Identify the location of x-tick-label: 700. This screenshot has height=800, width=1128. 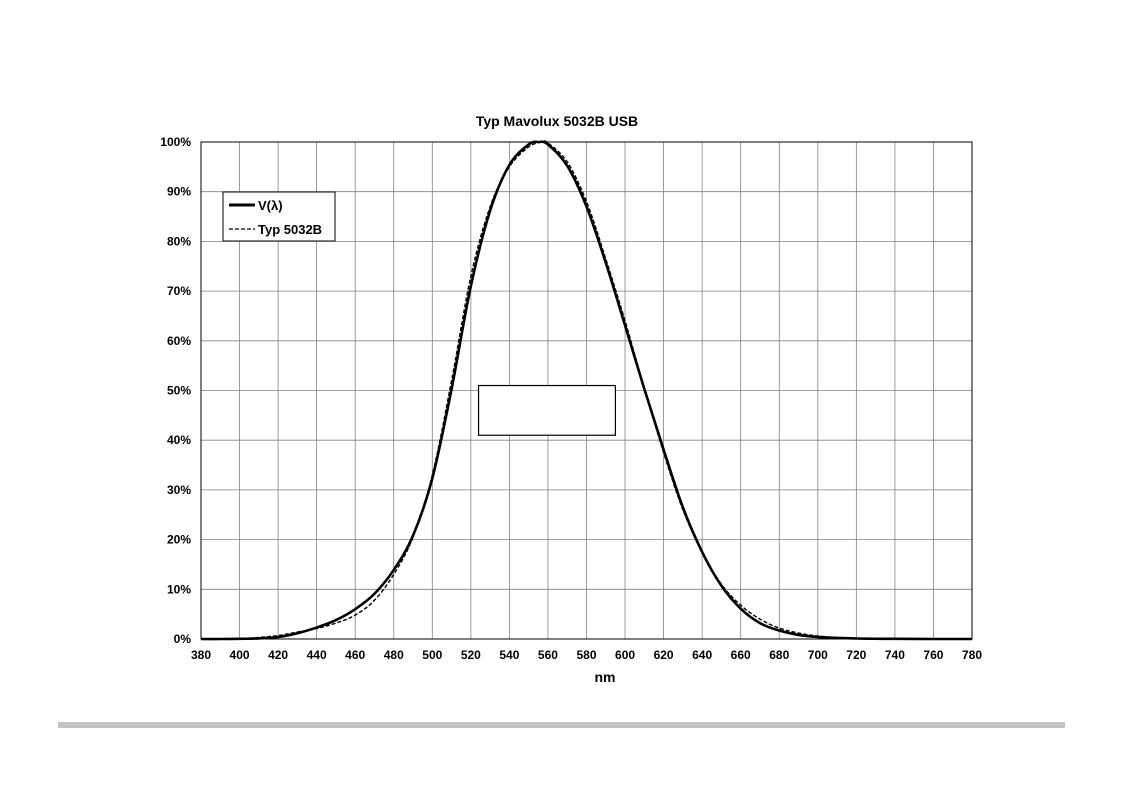
(818, 655).